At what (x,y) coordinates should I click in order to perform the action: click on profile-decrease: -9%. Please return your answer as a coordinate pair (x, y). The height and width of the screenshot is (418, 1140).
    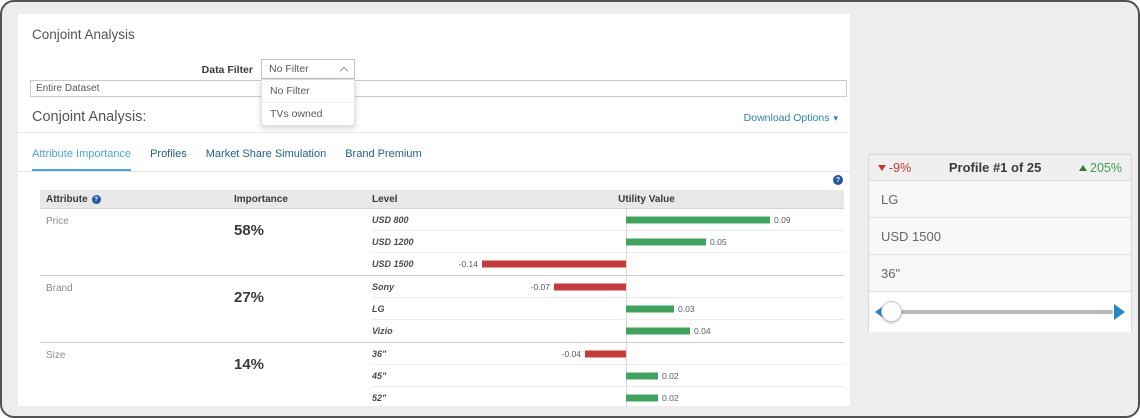
    Looking at the image, I should click on (894, 168).